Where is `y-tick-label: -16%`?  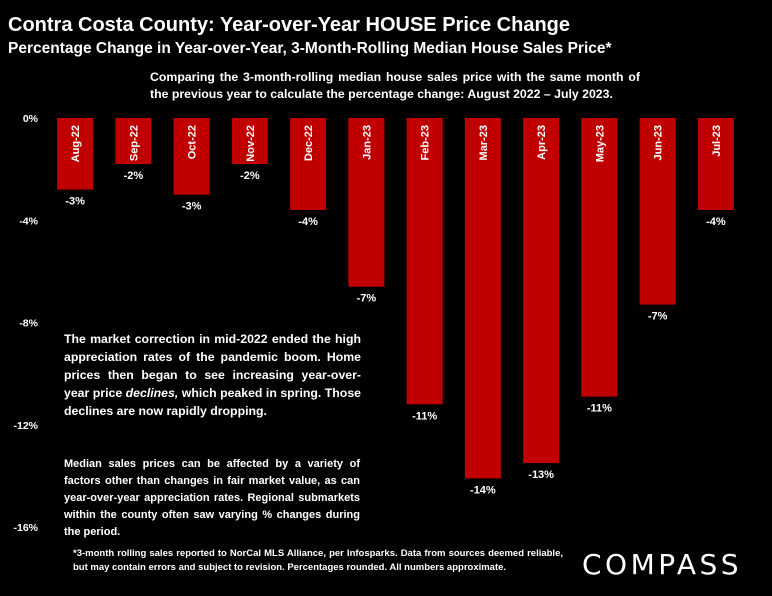
y-tick-label: -16% is located at coordinates (25, 528).